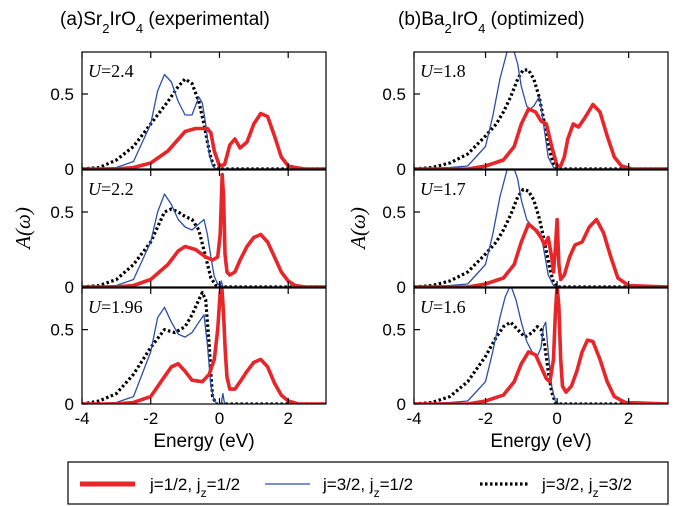  I want to click on legend-label: j=3/2, jz=1/2, so click(367, 487).